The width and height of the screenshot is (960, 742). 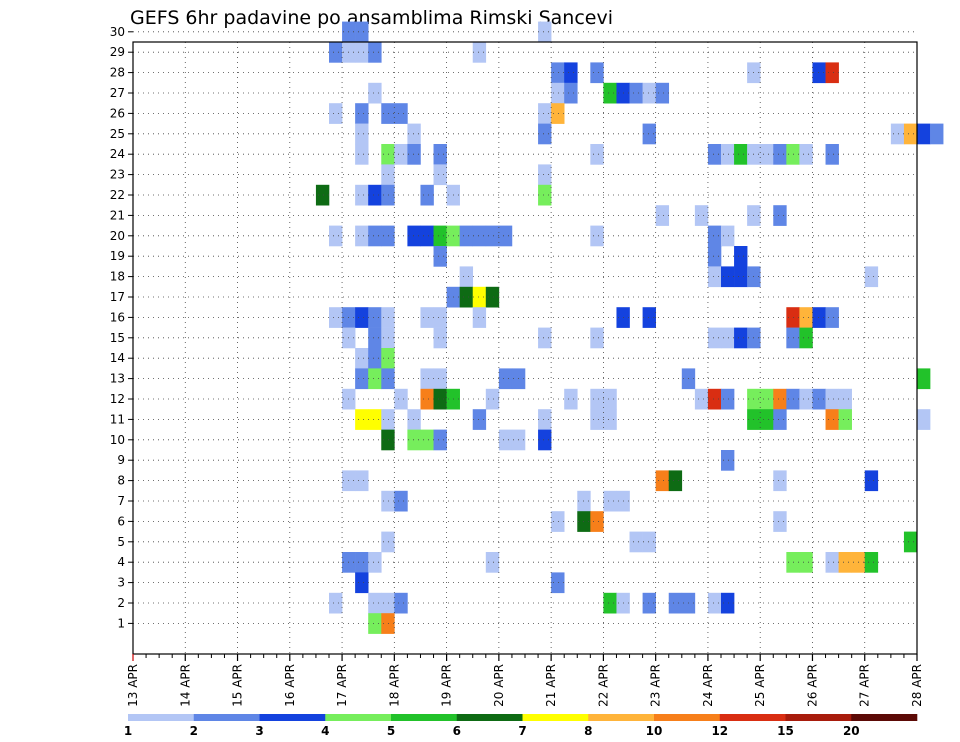 What do you see at coordinates (325, 731) in the screenshot?
I see `legend-label: 4` at bounding box center [325, 731].